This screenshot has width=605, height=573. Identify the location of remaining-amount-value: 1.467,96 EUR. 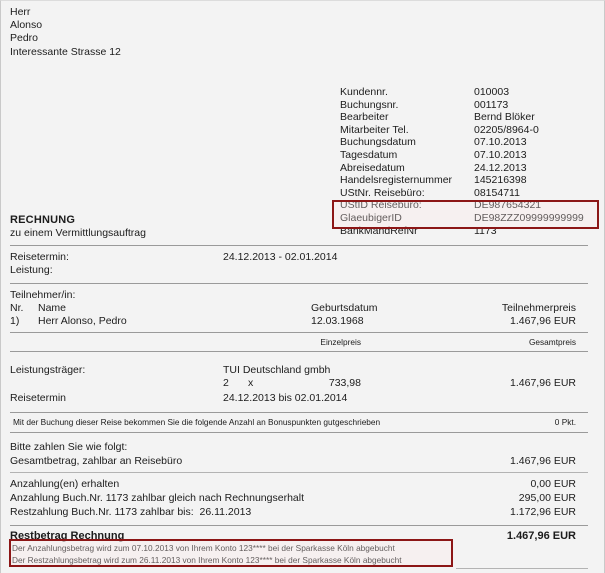
(541, 536).